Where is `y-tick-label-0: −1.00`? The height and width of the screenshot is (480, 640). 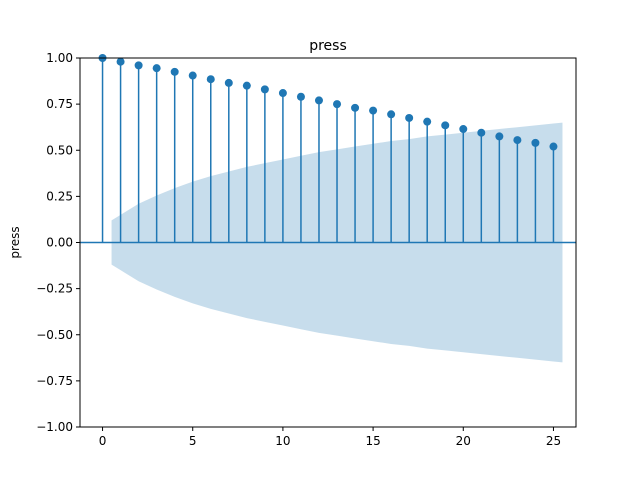
y-tick-label-0: −1.00 is located at coordinates (54, 427).